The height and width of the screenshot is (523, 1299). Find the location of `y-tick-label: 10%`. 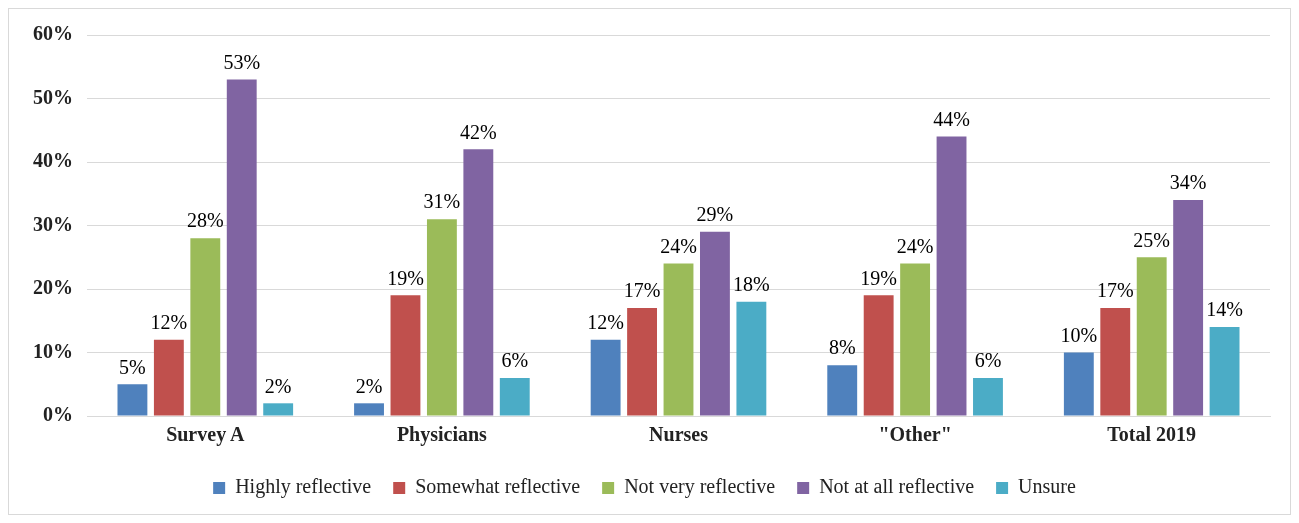

y-tick-label: 10% is located at coordinates (53, 350).